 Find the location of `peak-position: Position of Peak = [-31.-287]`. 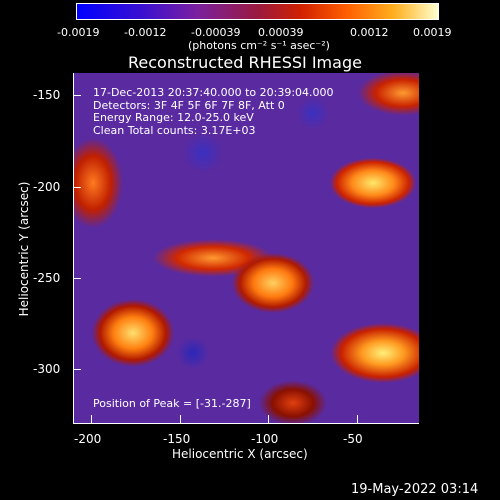

peak-position: Position of Peak = [-31.-287] is located at coordinates (172, 403).